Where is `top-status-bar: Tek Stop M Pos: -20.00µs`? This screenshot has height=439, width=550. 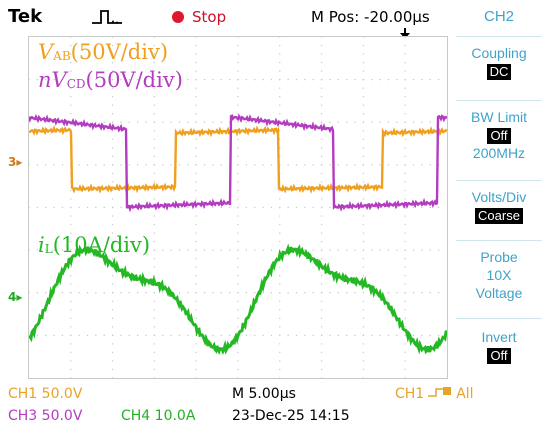 top-status-bar: Tek Stop M Pos: -20.00µs is located at coordinates (224, 19).